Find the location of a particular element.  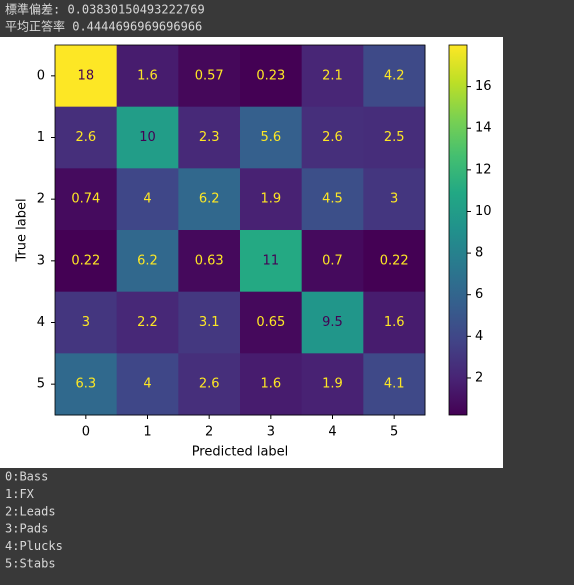

colorbar is located at coordinates (458, 230).